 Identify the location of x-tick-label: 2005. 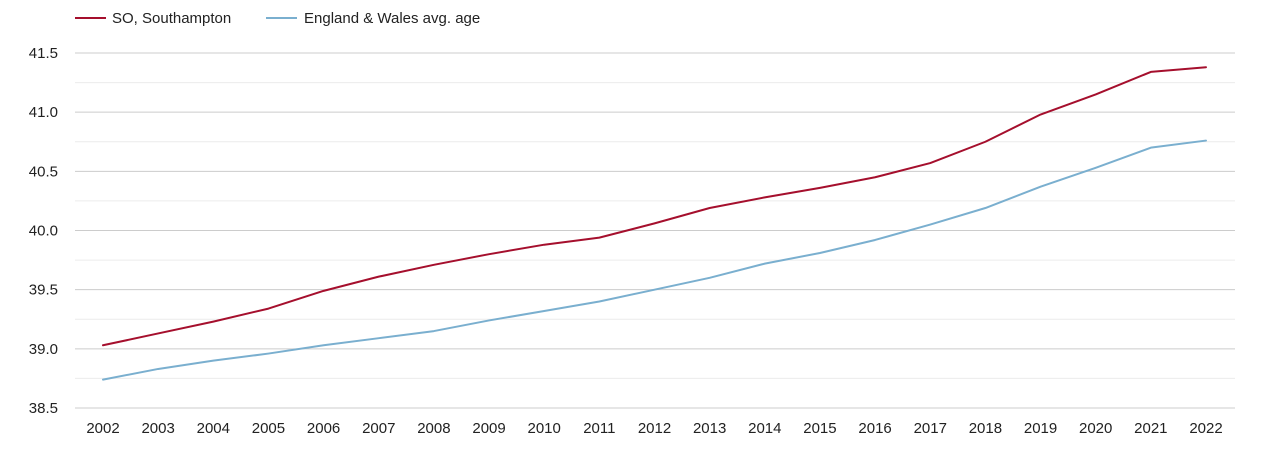
(268, 428).